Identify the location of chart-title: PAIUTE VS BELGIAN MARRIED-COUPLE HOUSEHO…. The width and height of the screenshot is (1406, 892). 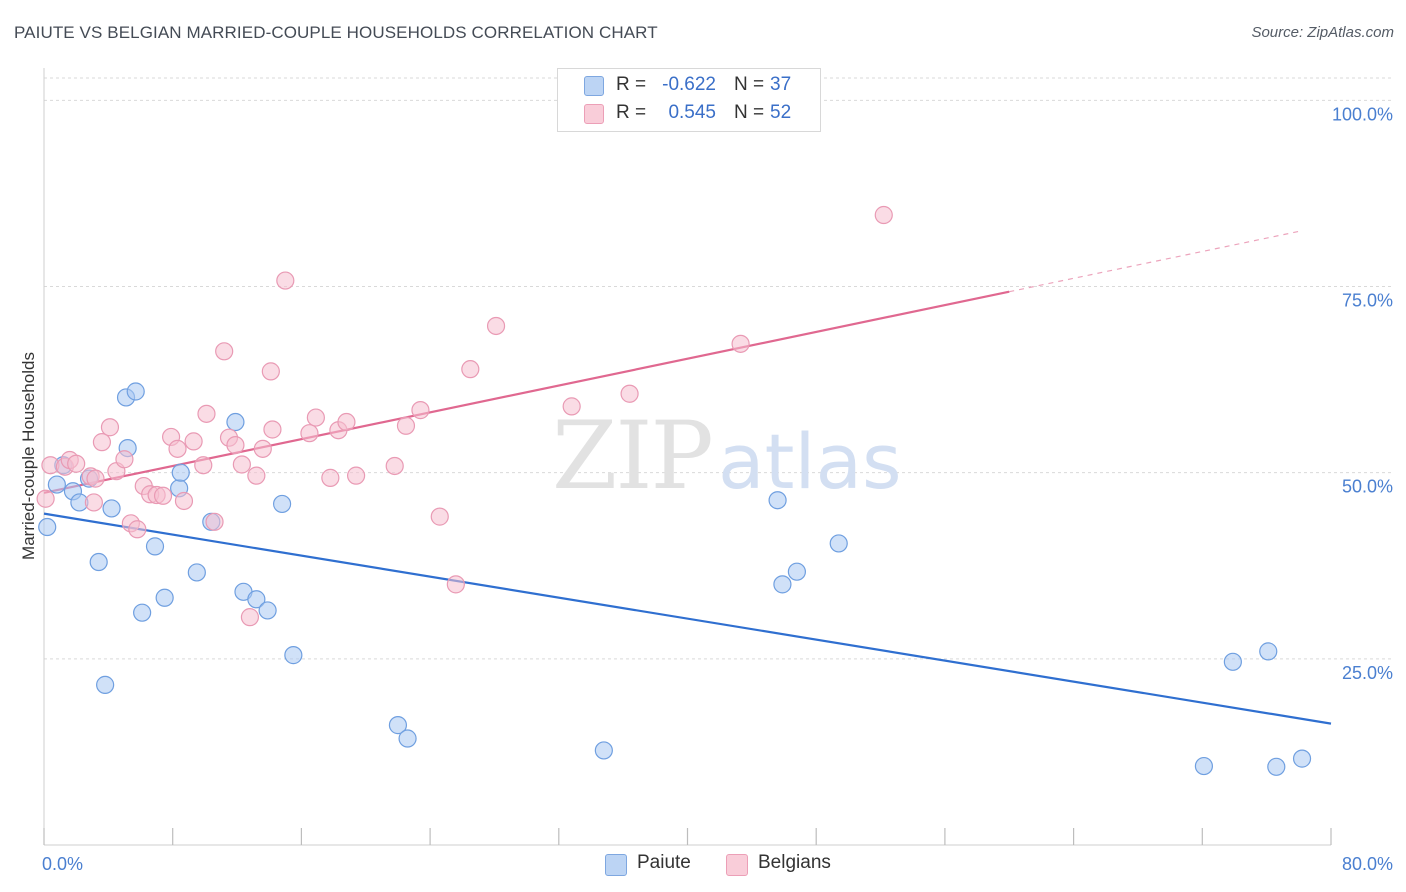
(336, 32).